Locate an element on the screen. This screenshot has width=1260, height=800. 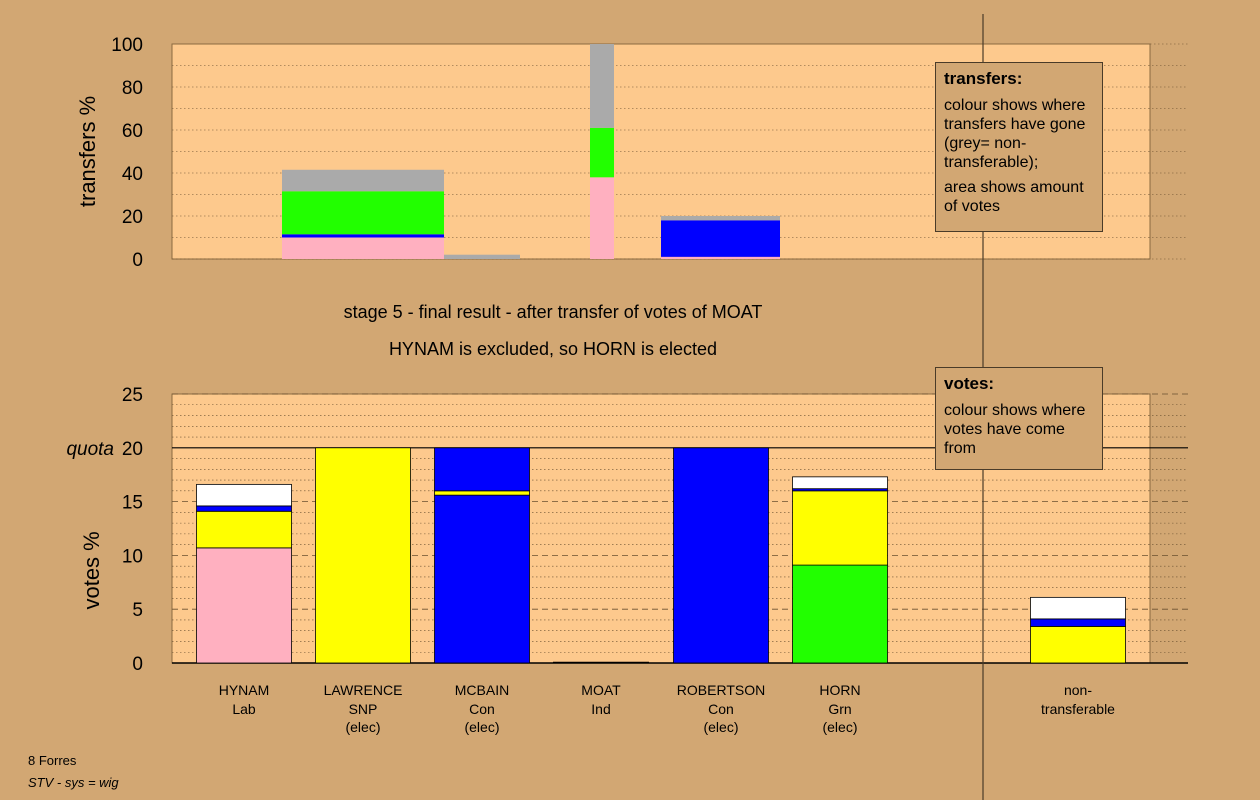
stage-title-line2: HYNAM is excluded, so HORN is elected is located at coordinates (553, 349).